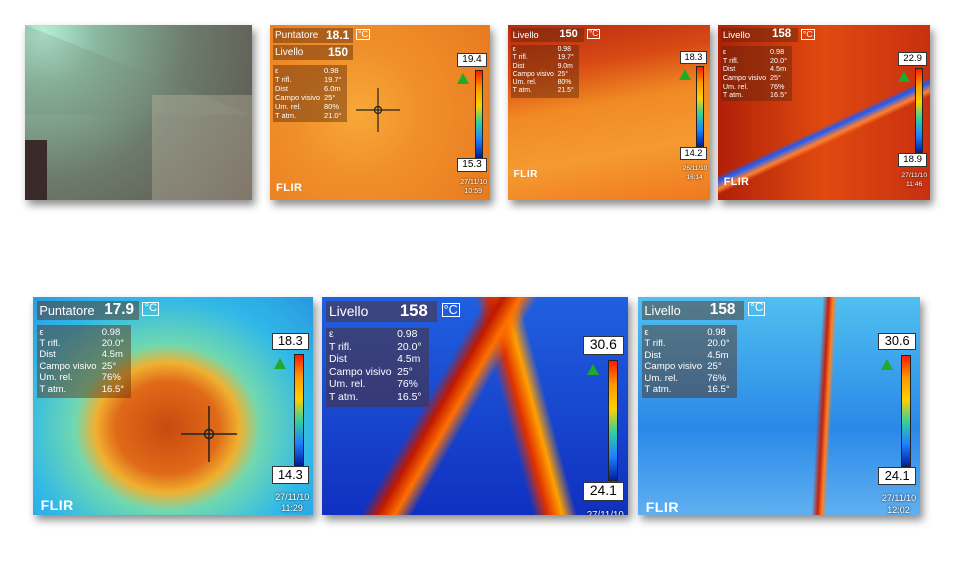  Describe the element at coordinates (119, 310) in the screenshot. I see `header-value: 17.9` at that location.